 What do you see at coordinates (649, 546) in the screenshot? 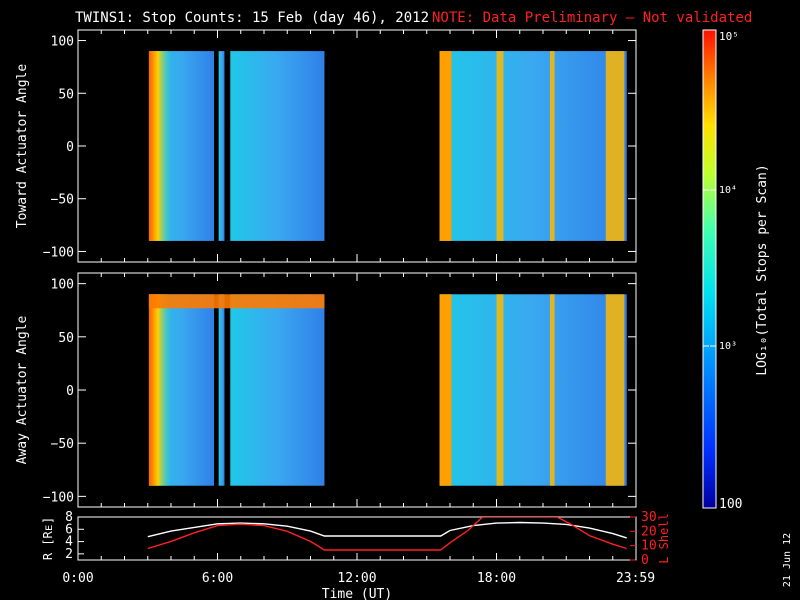
I see `right-y-tick-label: 10` at bounding box center [649, 546].